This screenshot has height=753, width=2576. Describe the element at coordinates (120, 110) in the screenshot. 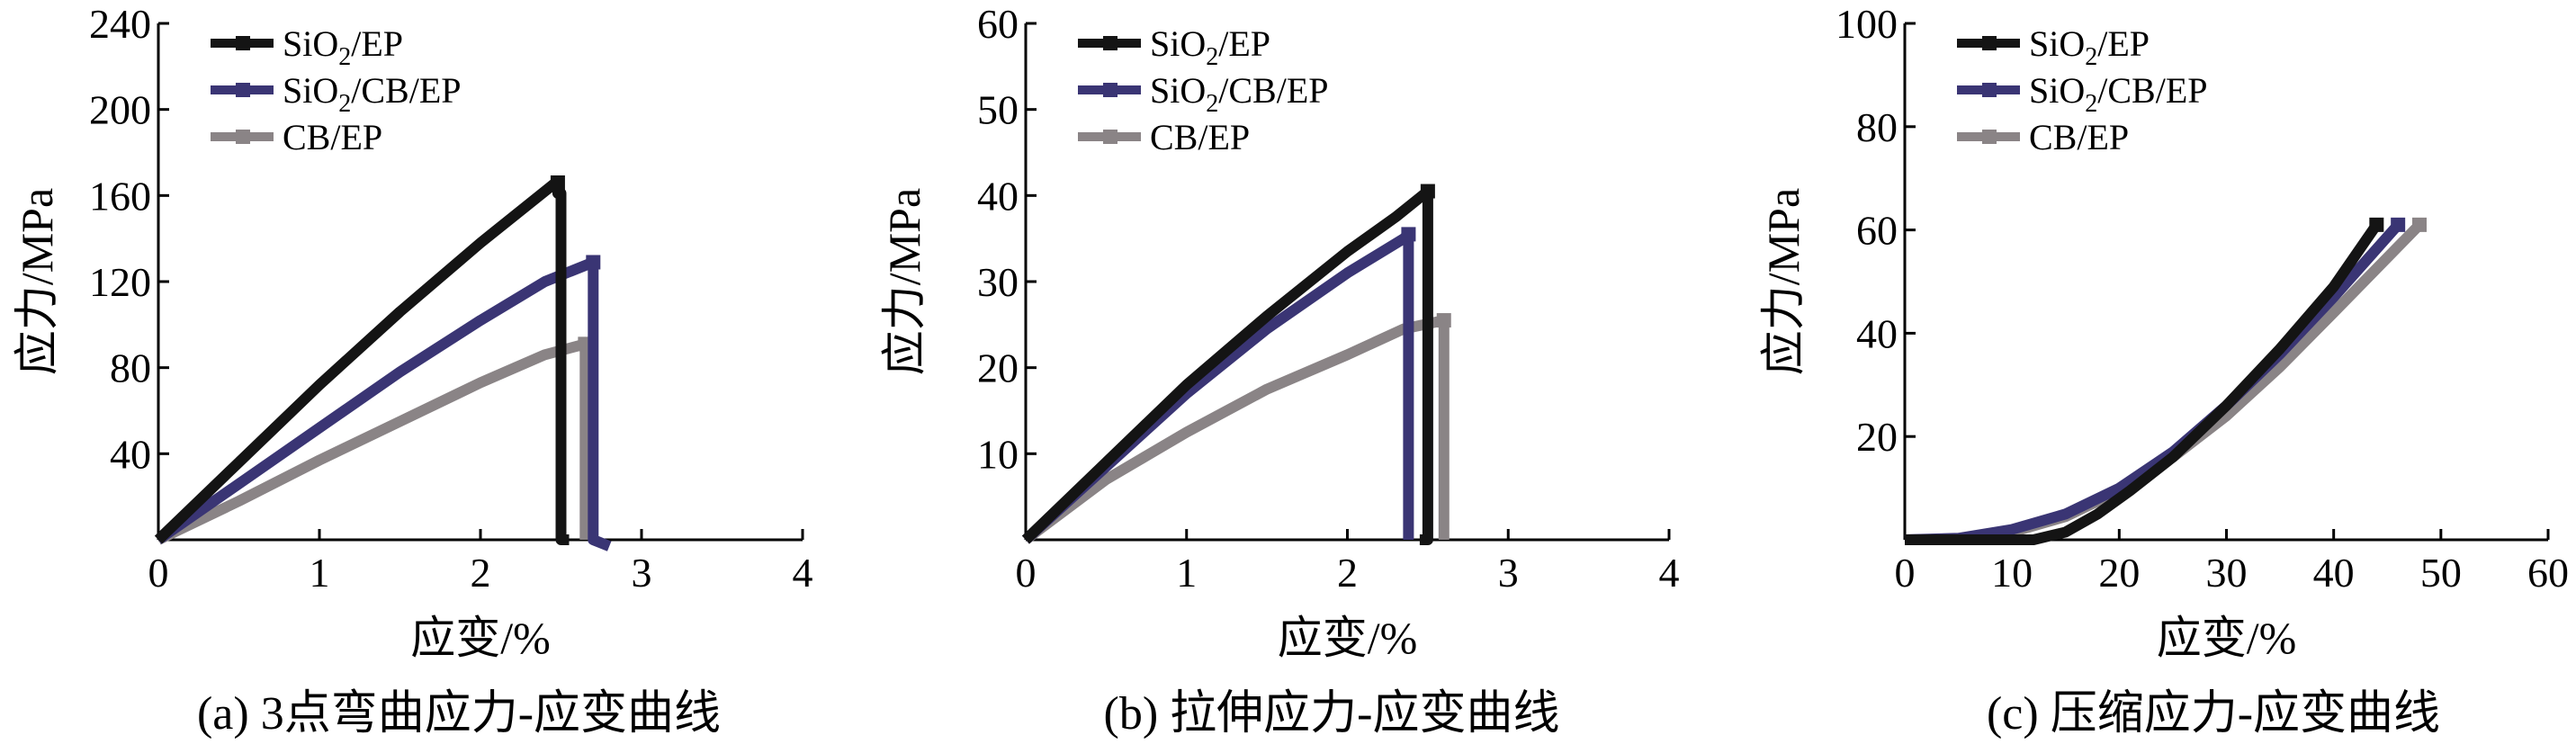

I see `y-tick-label: 200` at that location.